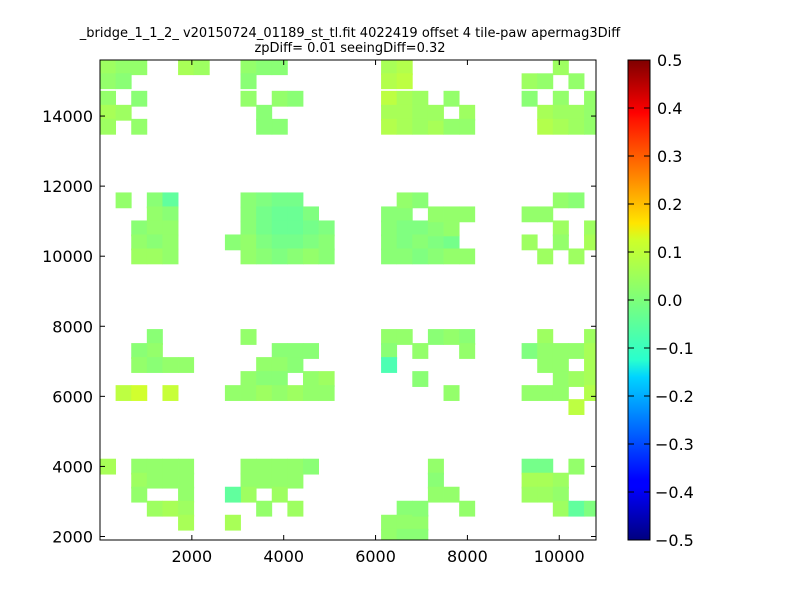 The height and width of the screenshot is (600, 800). I want to click on x-tick-label: 6000, so click(375, 556).